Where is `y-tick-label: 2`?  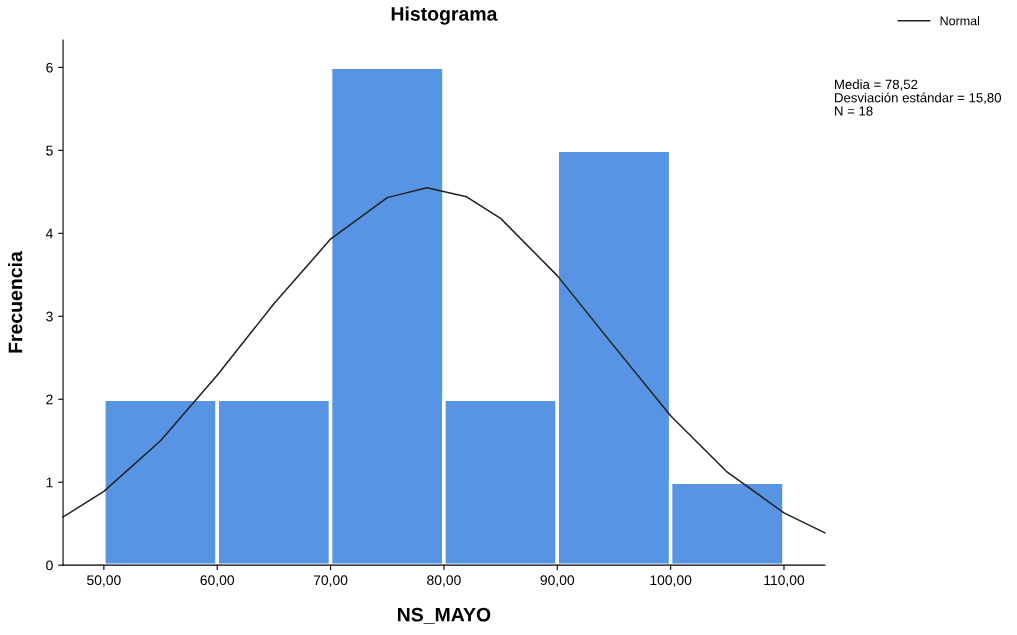 y-tick-label: 2 is located at coordinates (49, 399).